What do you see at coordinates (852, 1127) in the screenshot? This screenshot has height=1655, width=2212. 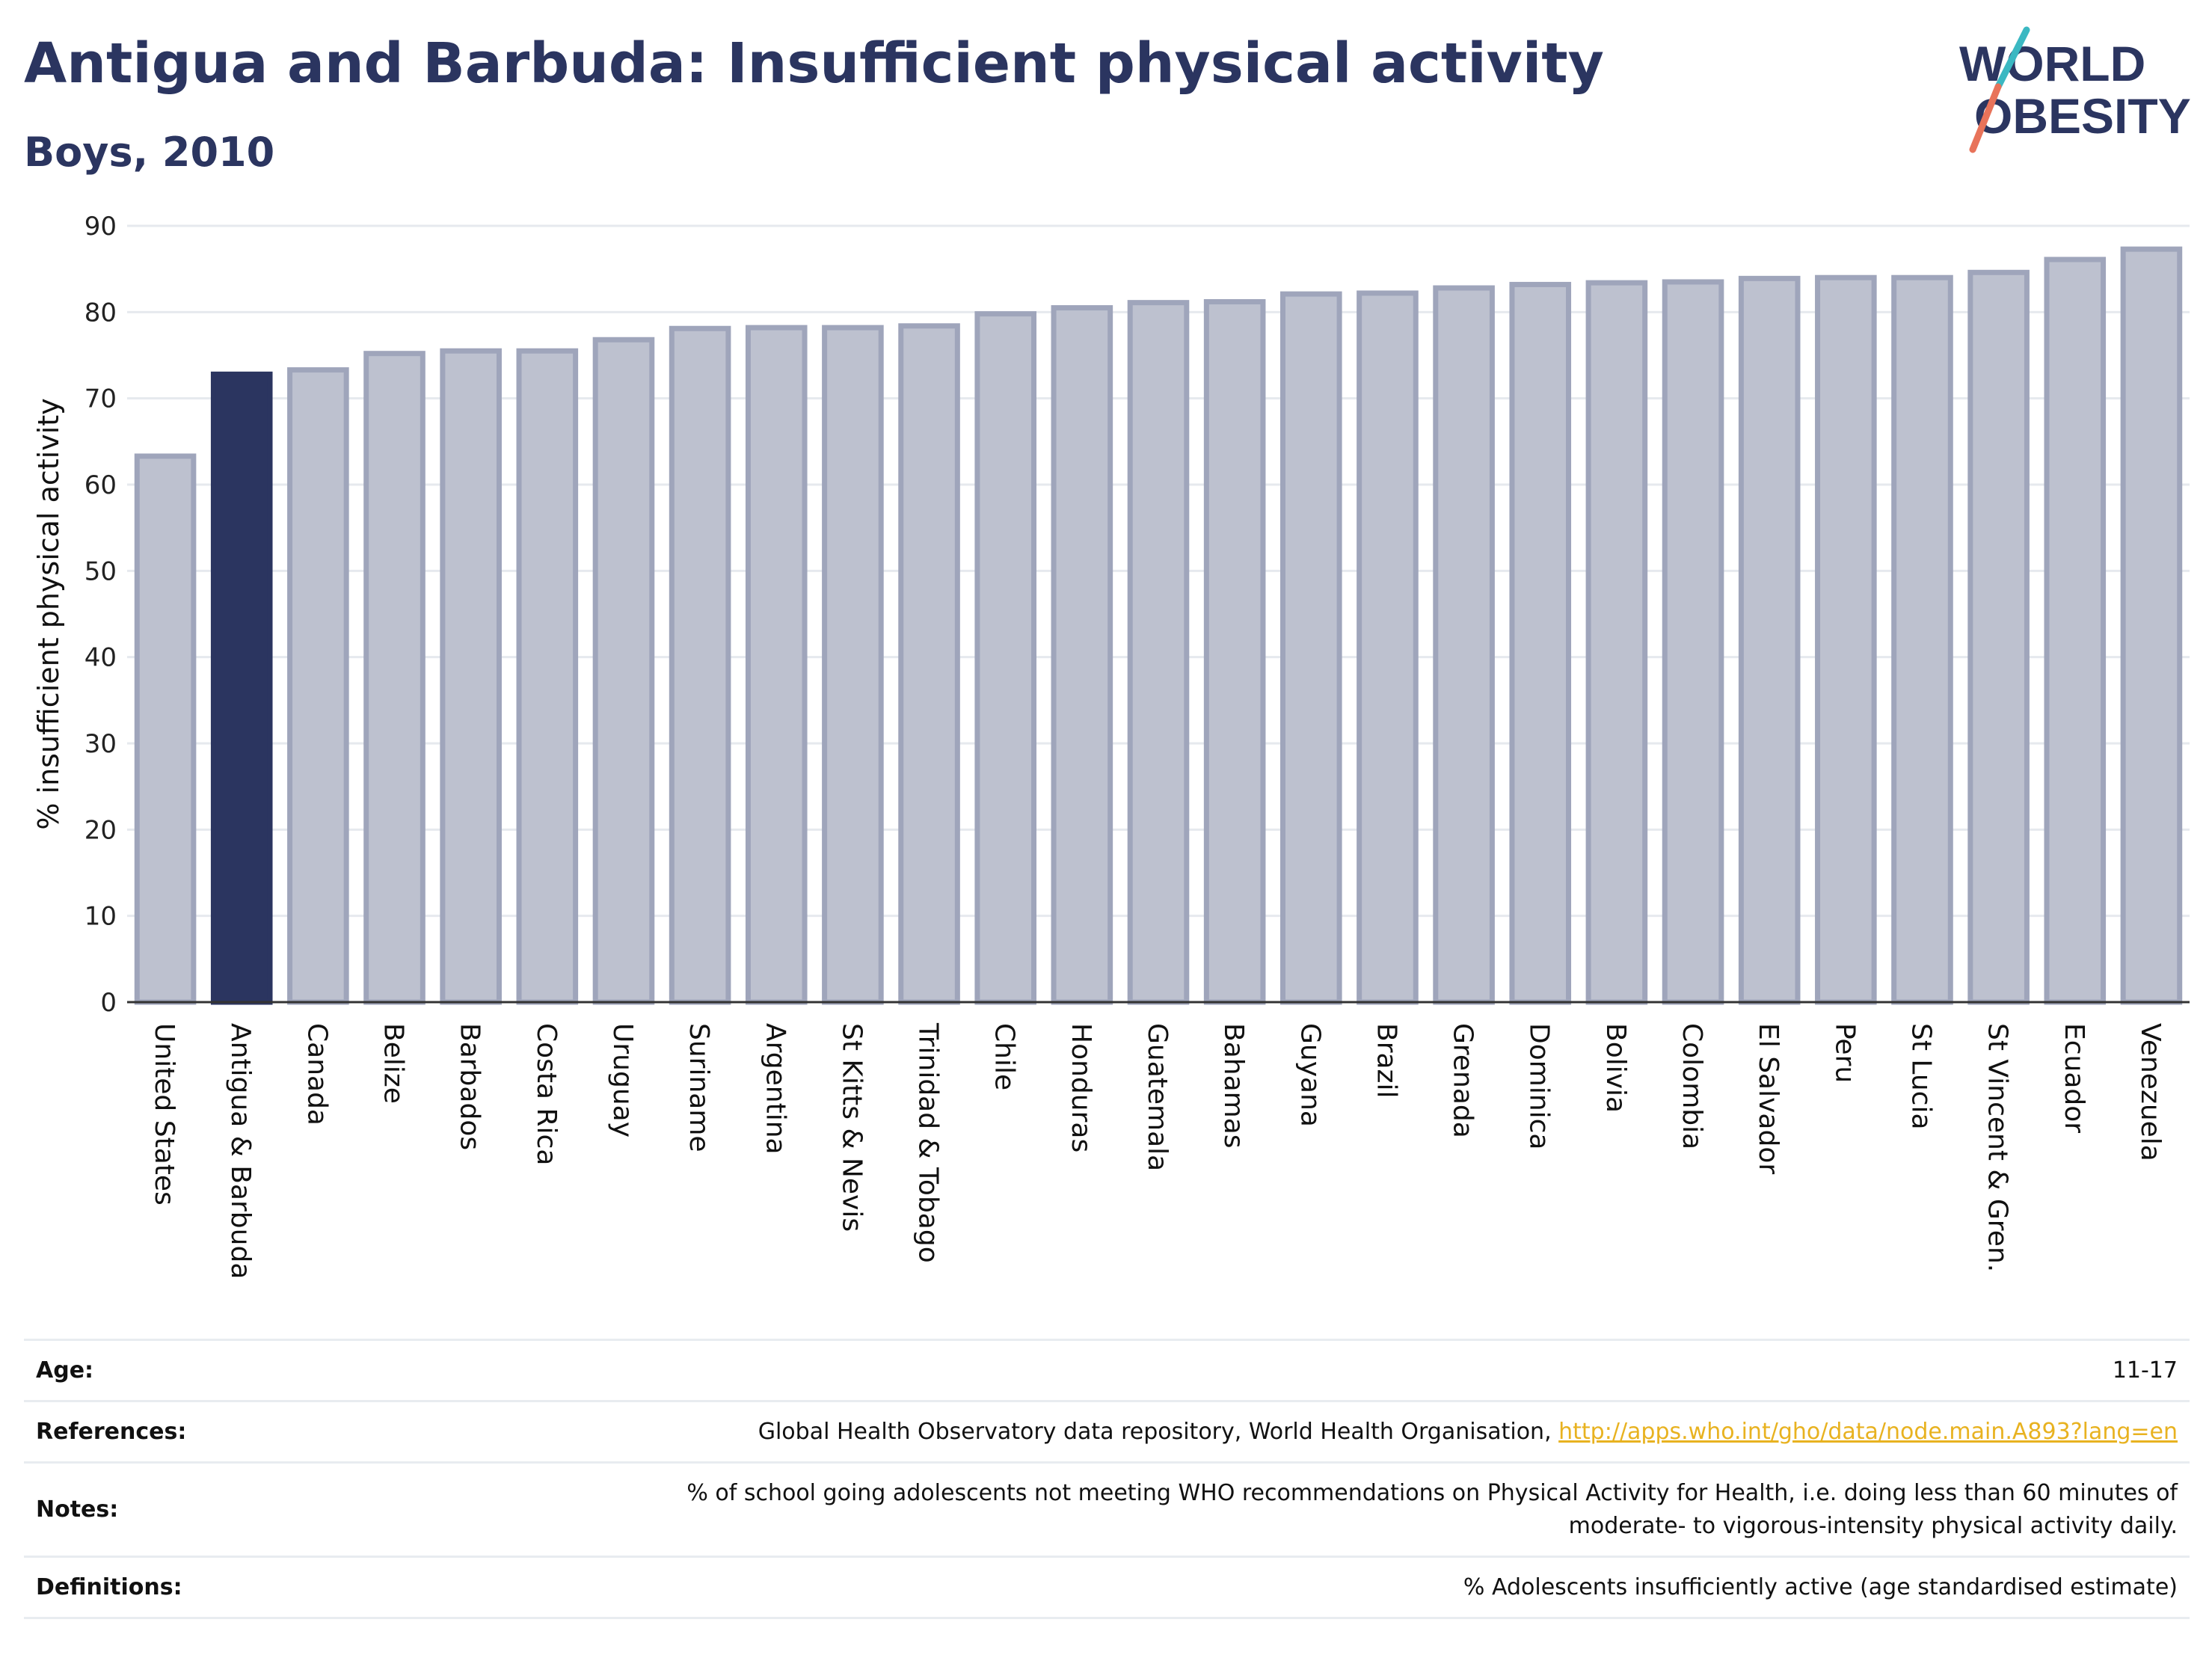 I see `x-tick-label: St Kitts & Nevis` at bounding box center [852, 1127].